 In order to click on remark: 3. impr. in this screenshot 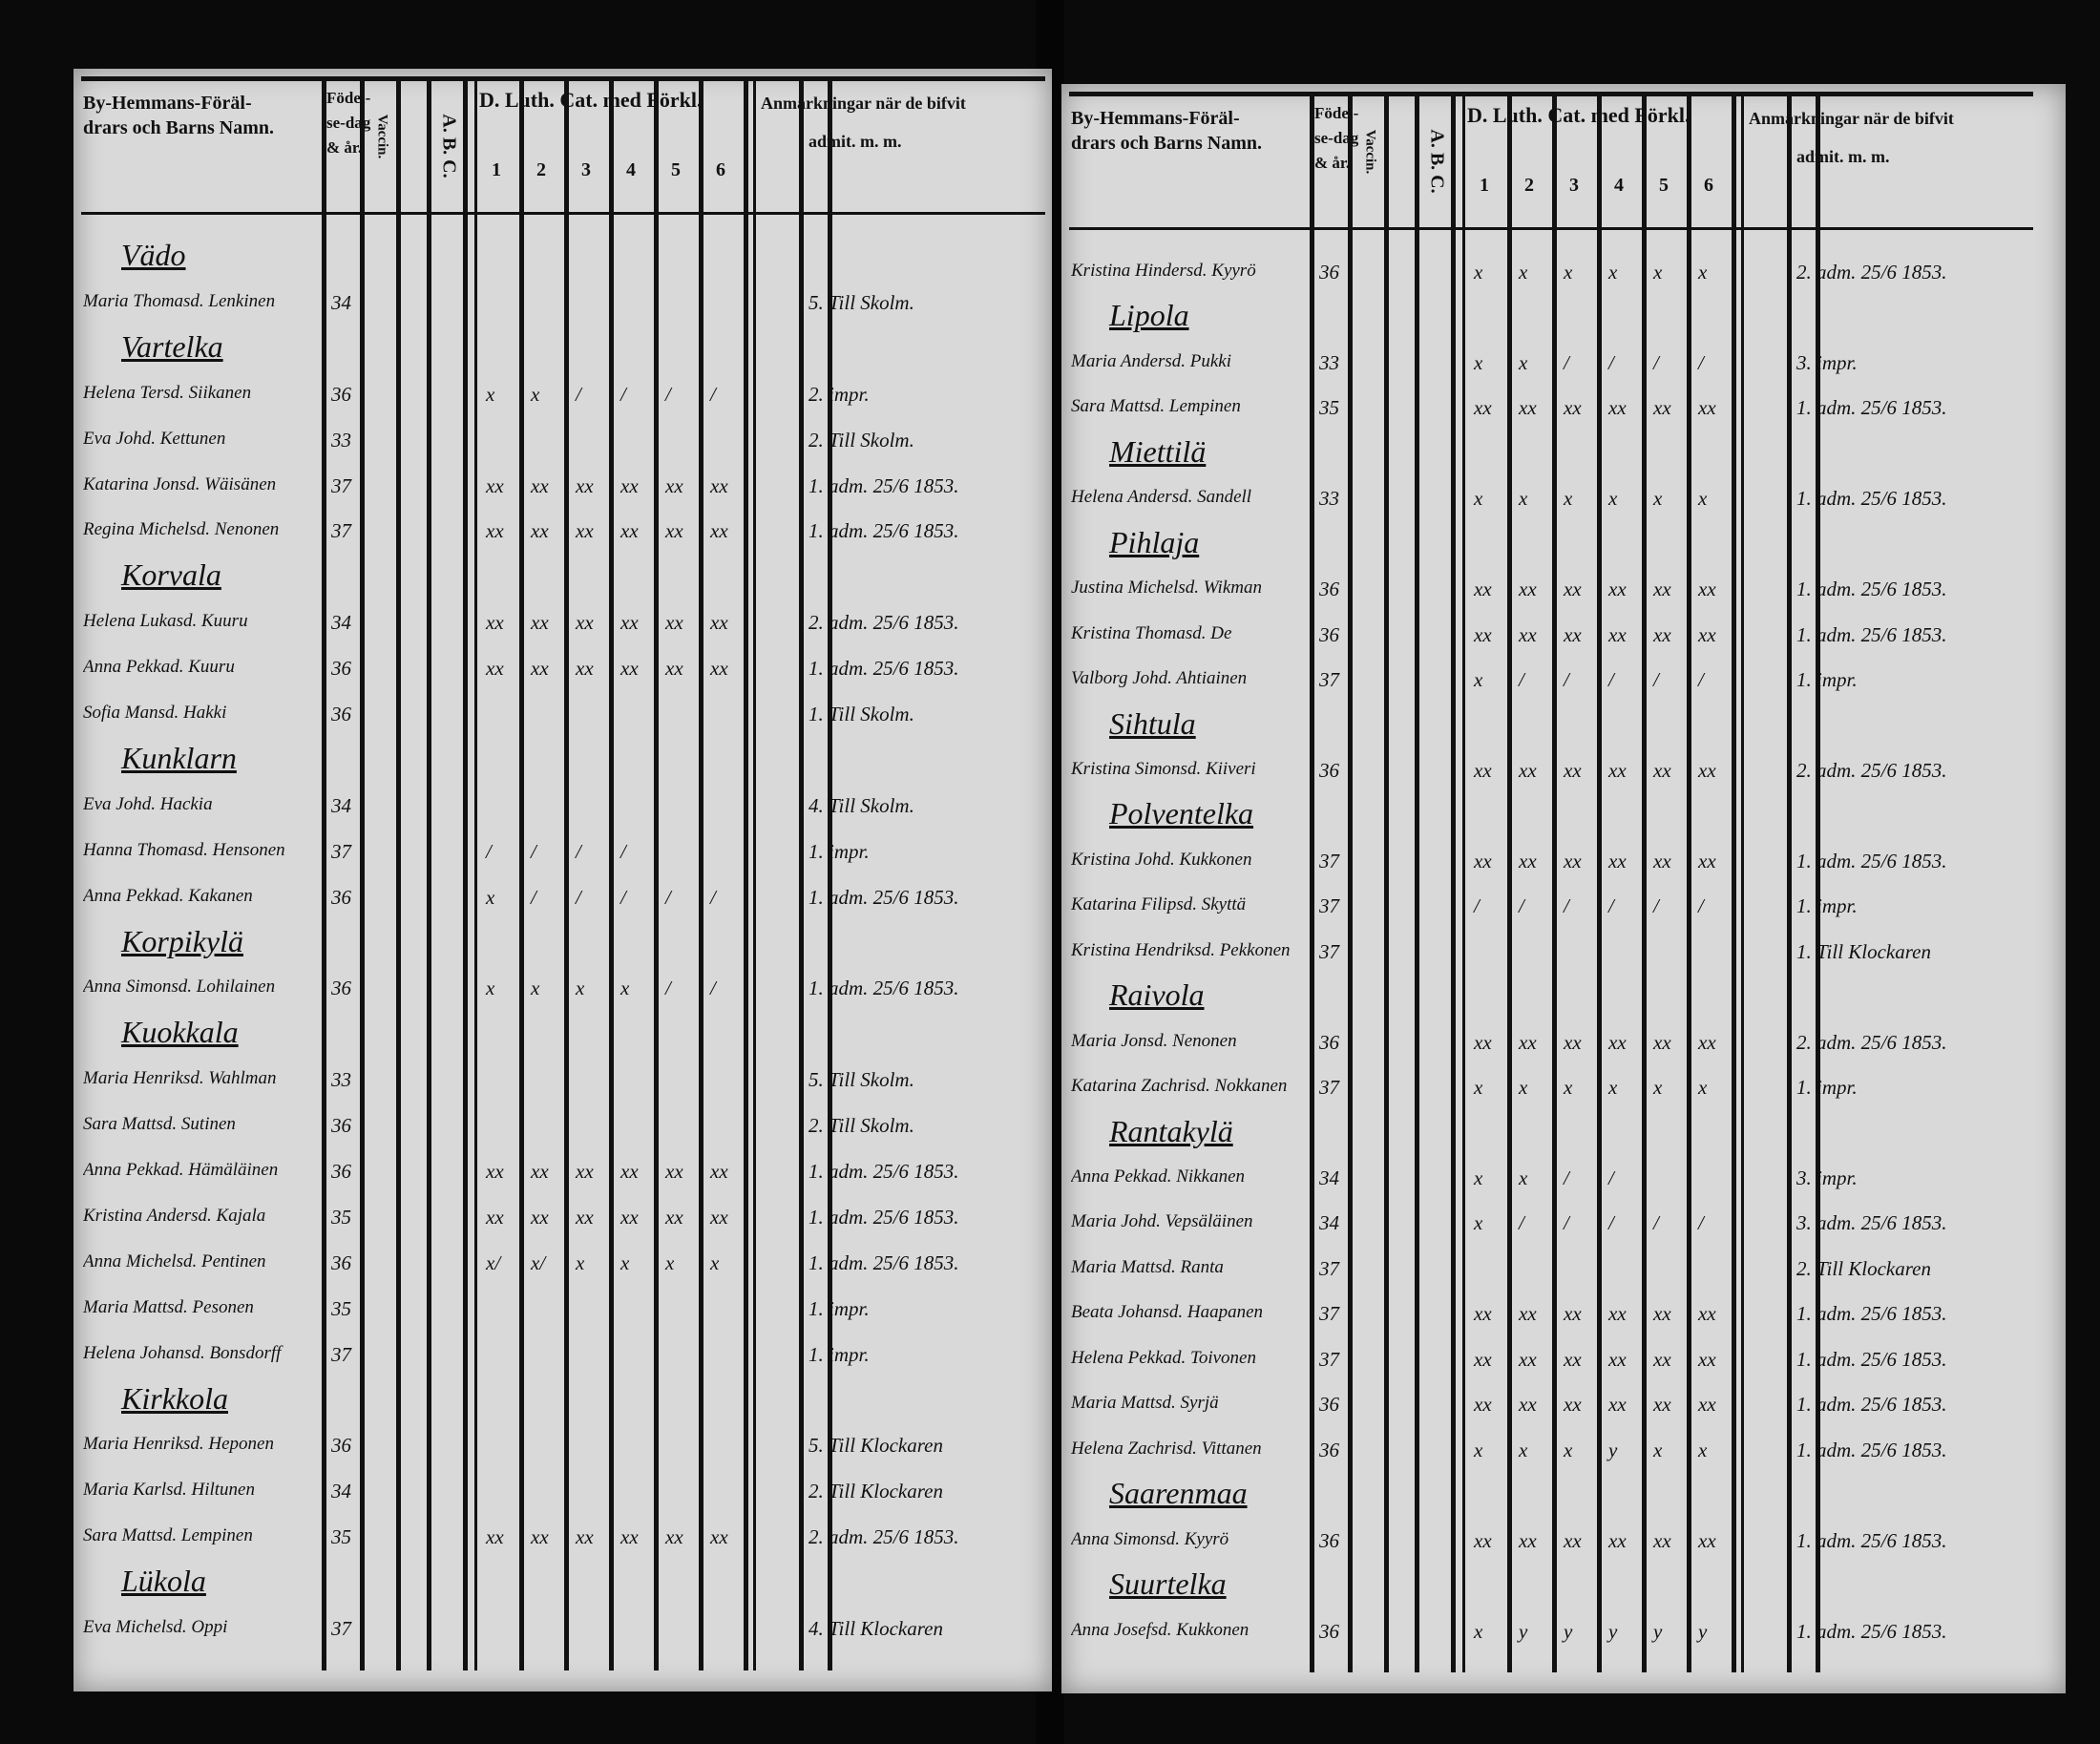, I will do `click(1827, 1178)`.